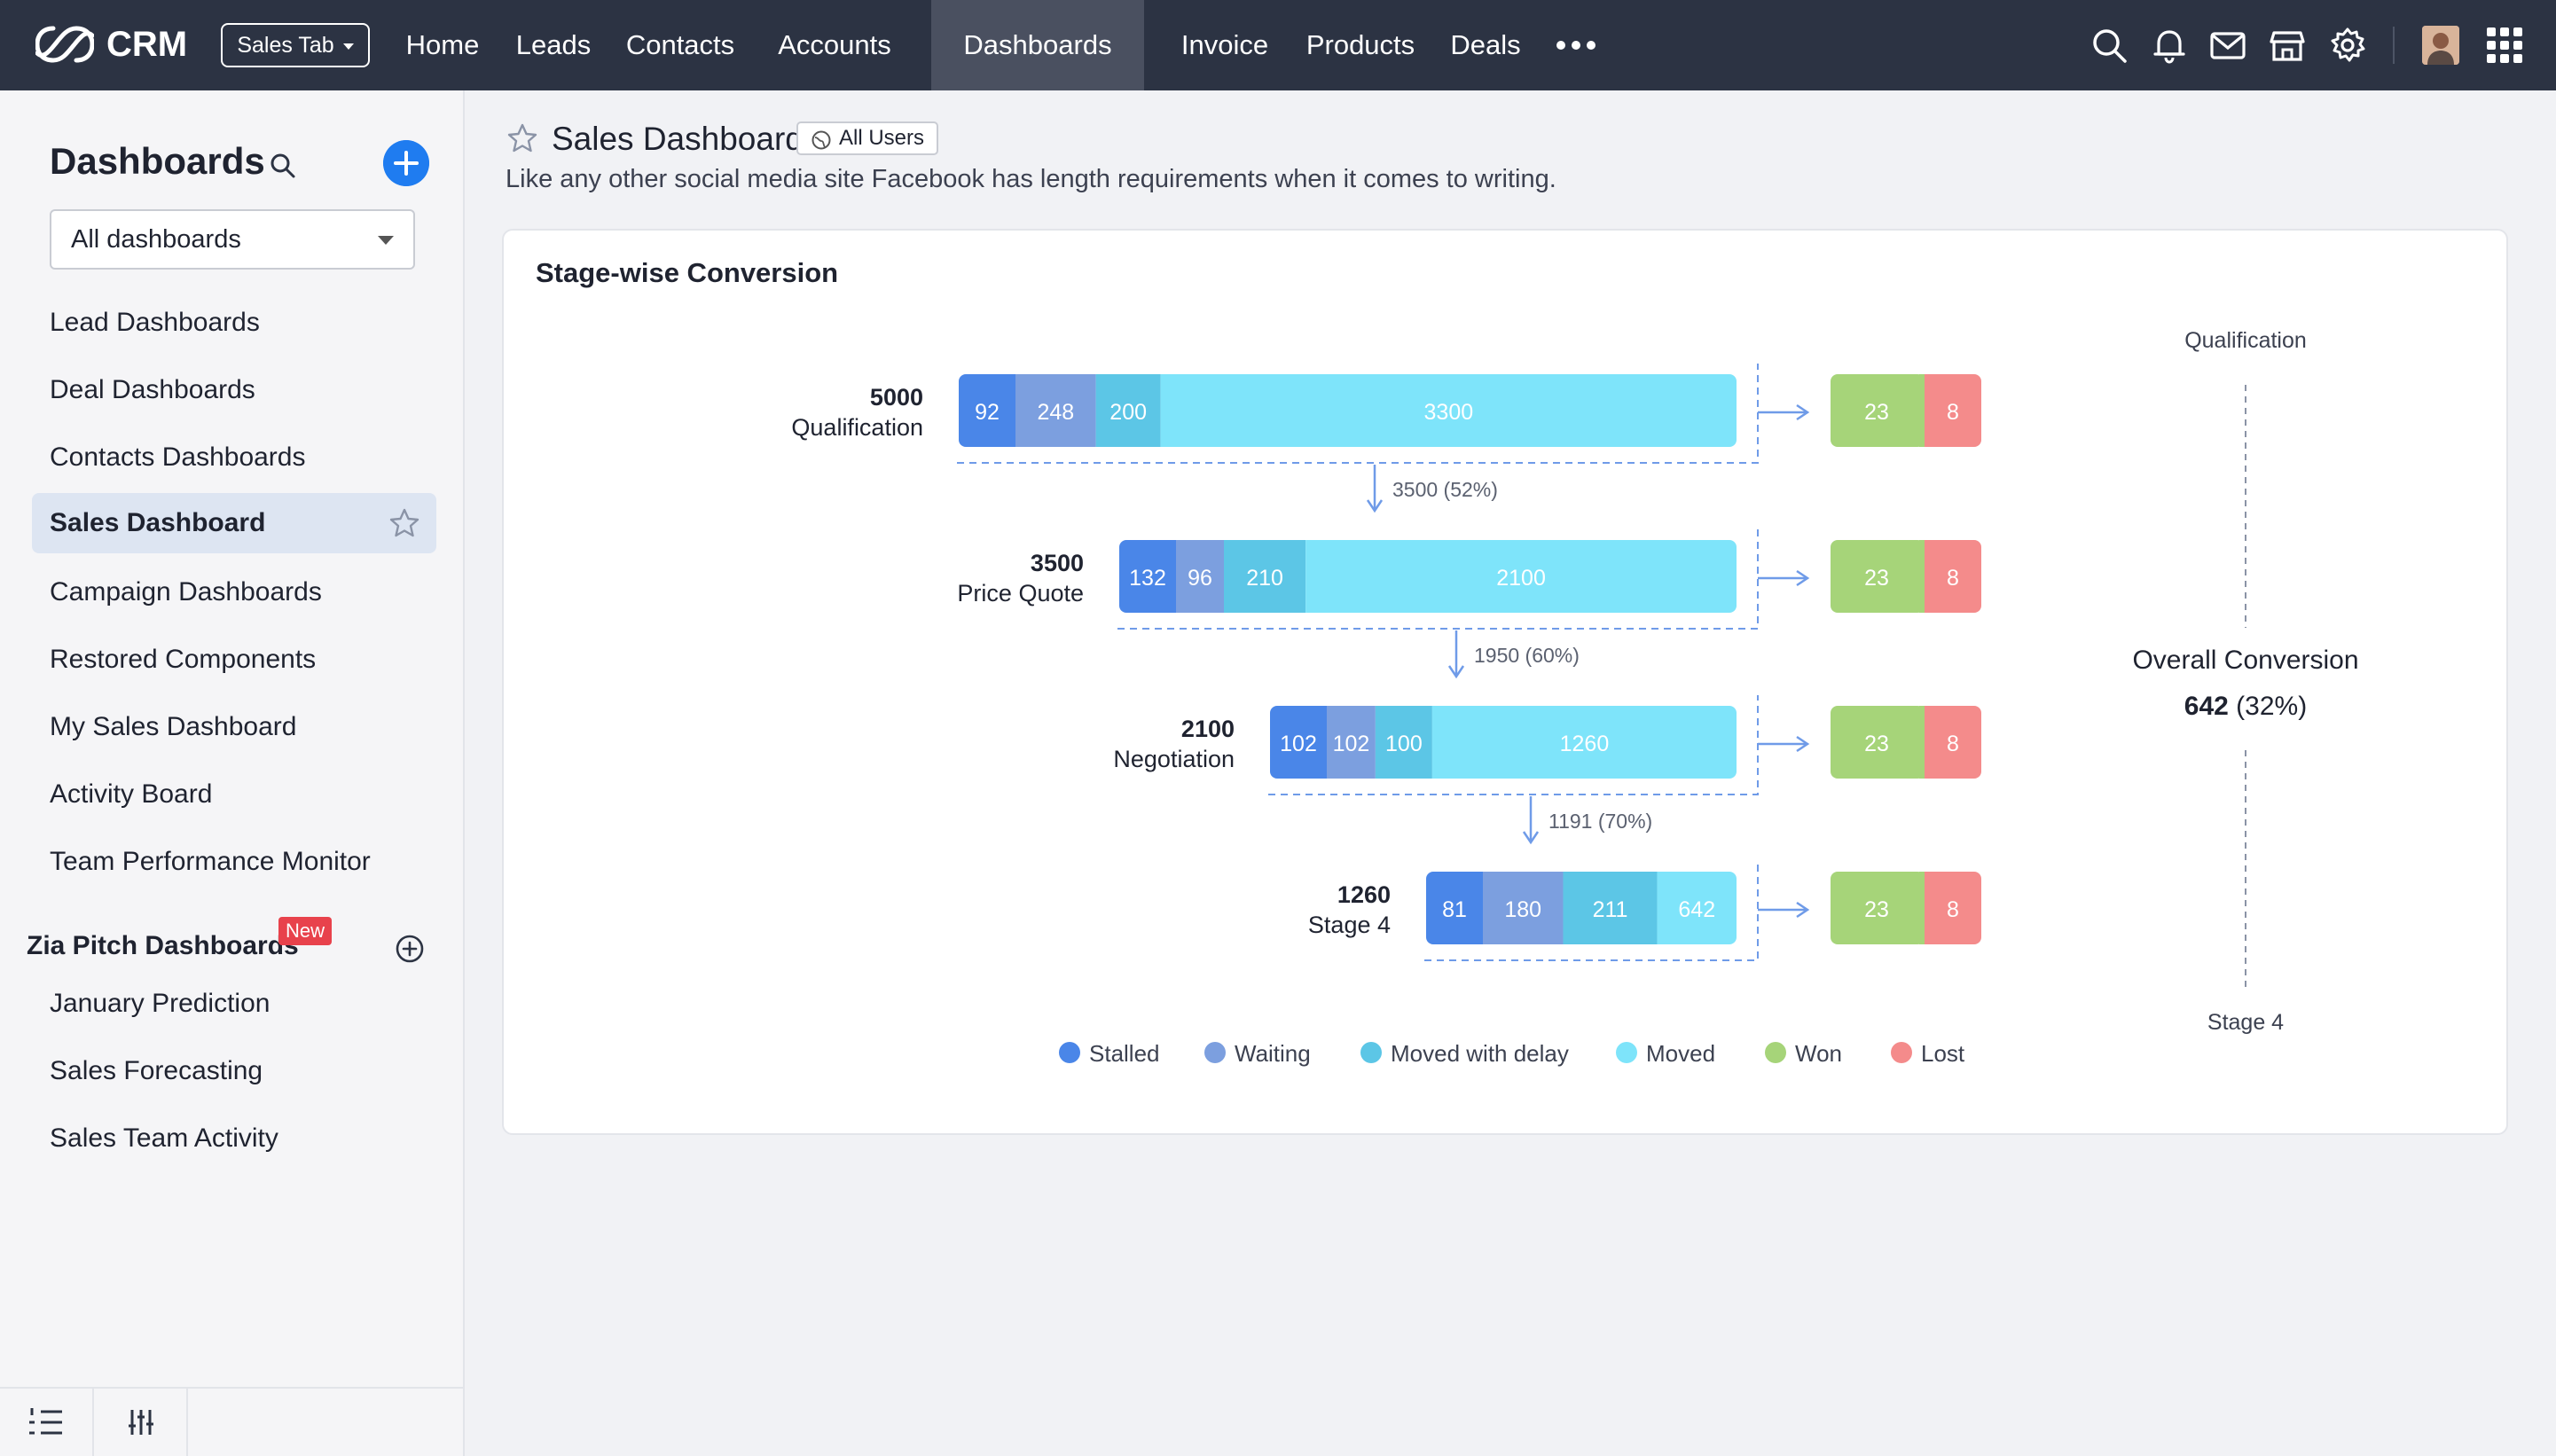 Image resolution: width=2556 pixels, height=1456 pixels. I want to click on dashboard-filter-value: All dashboards, so click(156, 239).